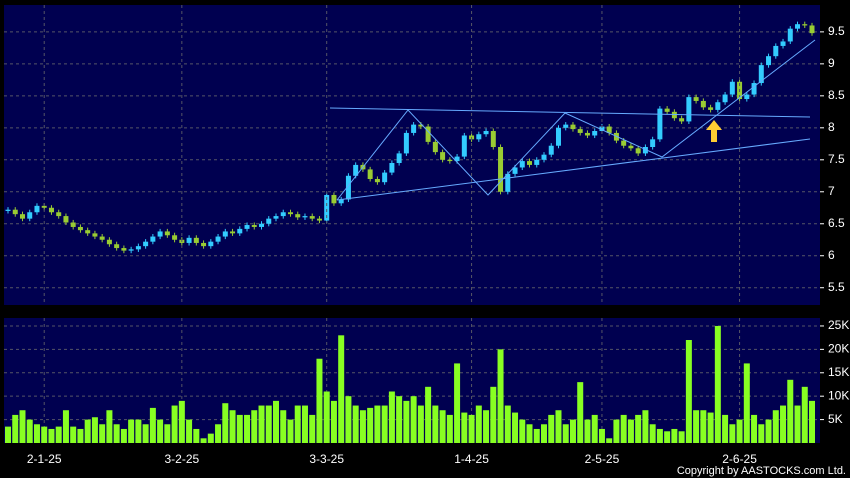 This screenshot has width=850, height=478. Describe the element at coordinates (836, 223) in the screenshot. I see `y-tick-label: 6.5` at that location.